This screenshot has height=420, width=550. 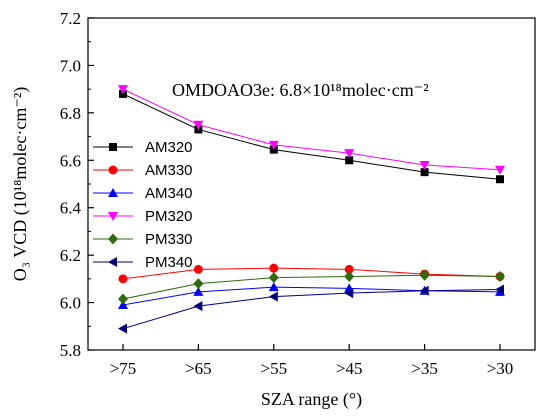 What do you see at coordinates (311, 399) in the screenshot?
I see `x-axis-label: SZA range (°)` at bounding box center [311, 399].